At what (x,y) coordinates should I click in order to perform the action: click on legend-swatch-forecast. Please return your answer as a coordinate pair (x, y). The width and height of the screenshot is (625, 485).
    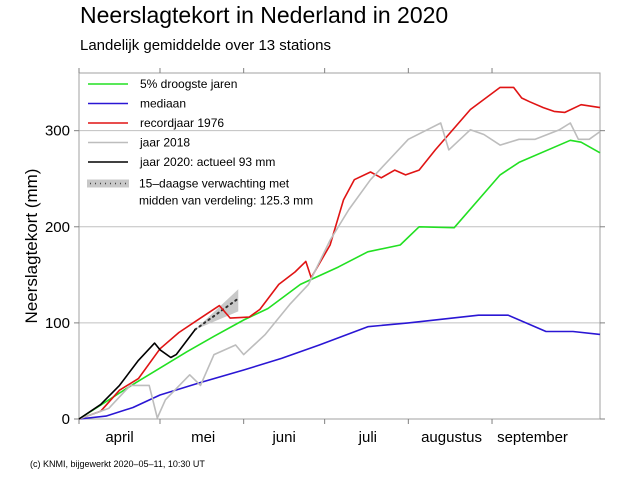
    Looking at the image, I should click on (108, 183).